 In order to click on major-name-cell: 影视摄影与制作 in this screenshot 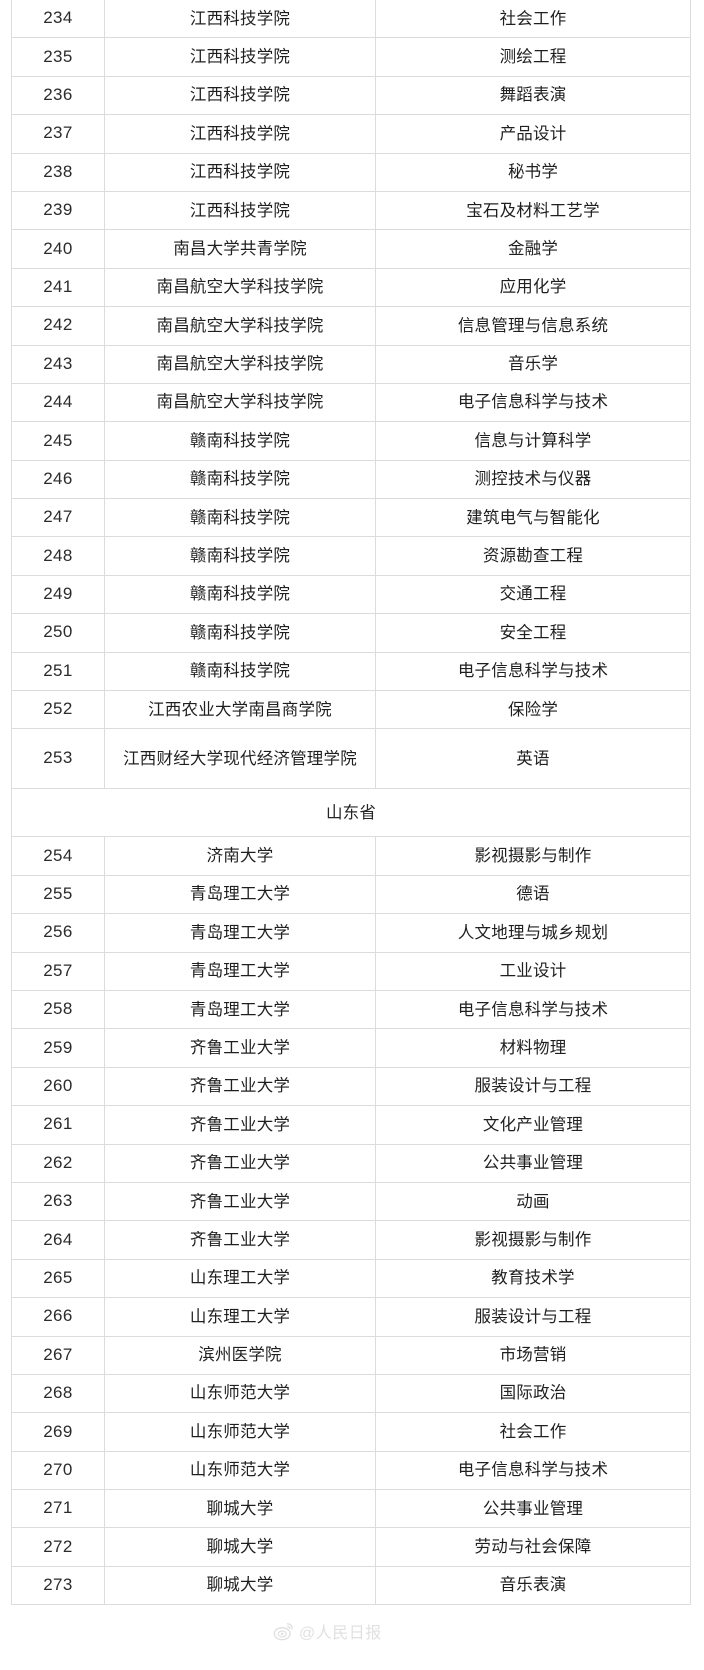, I will do `click(533, 1240)`.